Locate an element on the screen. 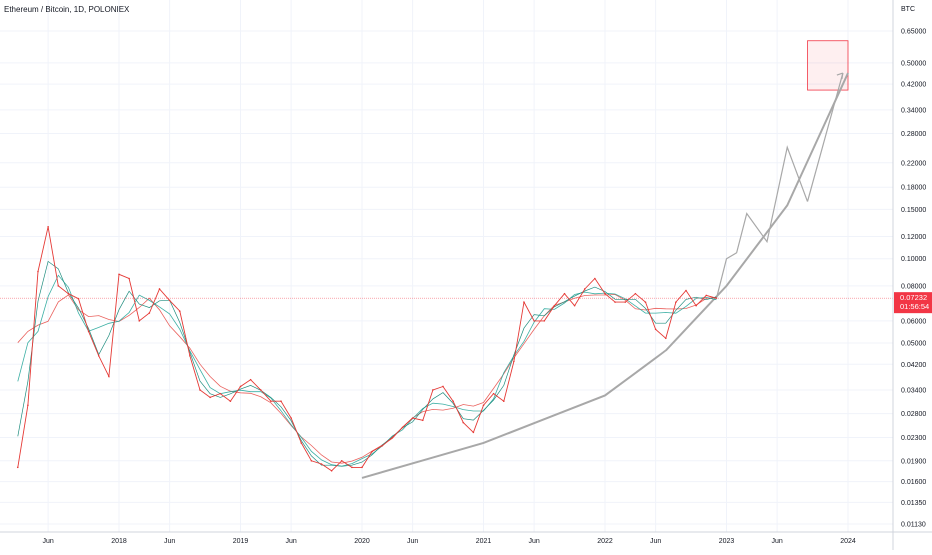 The height and width of the screenshot is (555, 932). time-tick-label: 2019 is located at coordinates (241, 541).